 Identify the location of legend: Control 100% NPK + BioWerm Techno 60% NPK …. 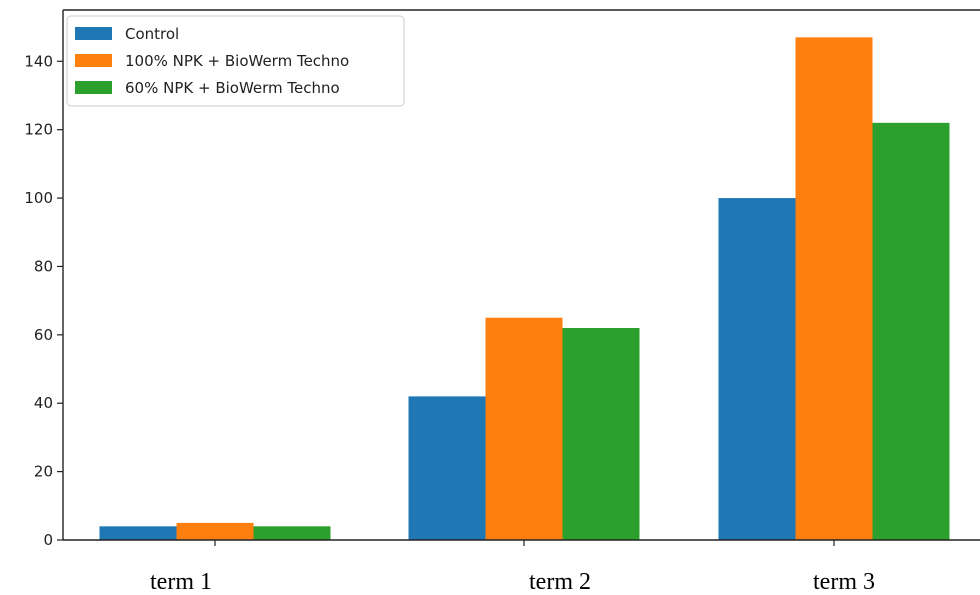
(235, 61).